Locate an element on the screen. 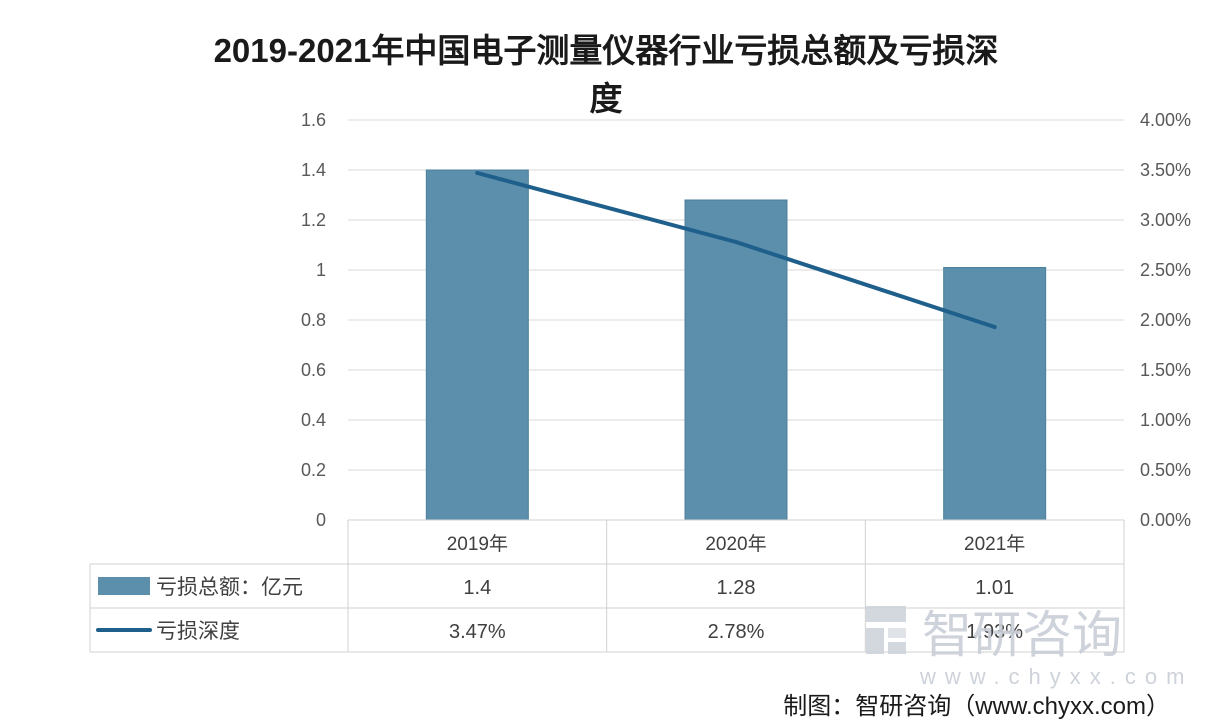 The width and height of the screenshot is (1212, 728). legend-swatch-bar is located at coordinates (124, 586).